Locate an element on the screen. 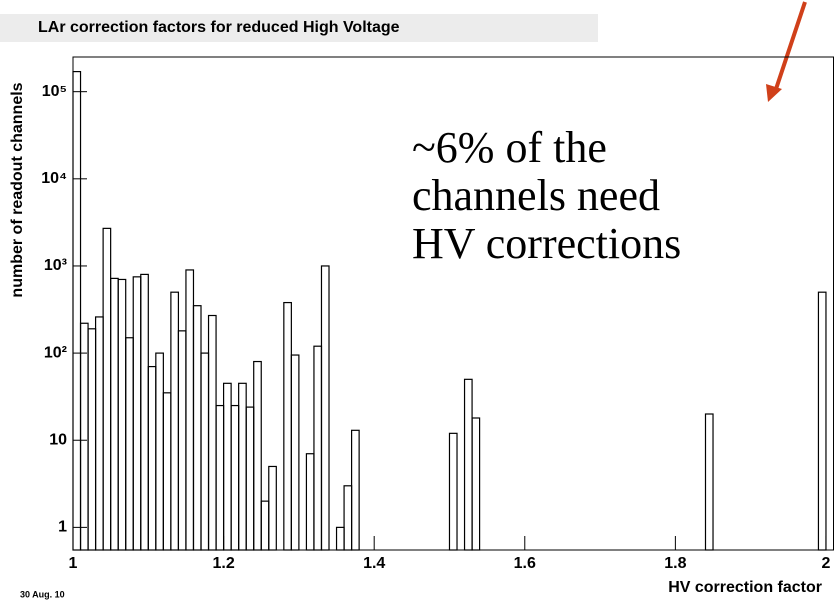 This screenshot has height=606, width=834. arrow-head is located at coordinates (774, 93).